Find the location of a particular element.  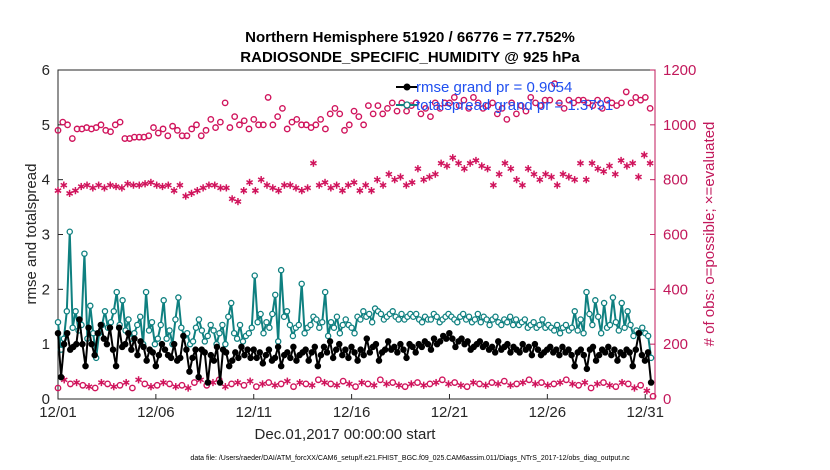

y-left-tick-label: 3 is located at coordinates (46, 235).